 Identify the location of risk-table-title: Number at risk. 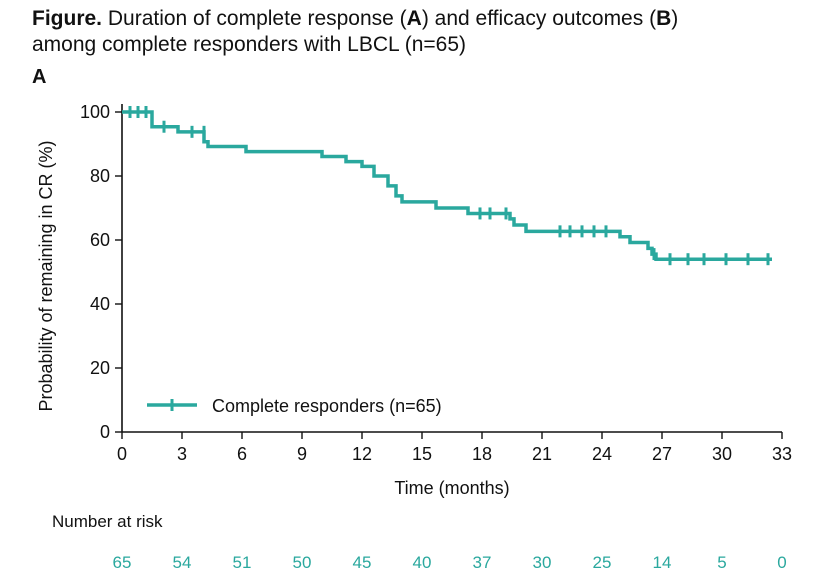
(107, 521).